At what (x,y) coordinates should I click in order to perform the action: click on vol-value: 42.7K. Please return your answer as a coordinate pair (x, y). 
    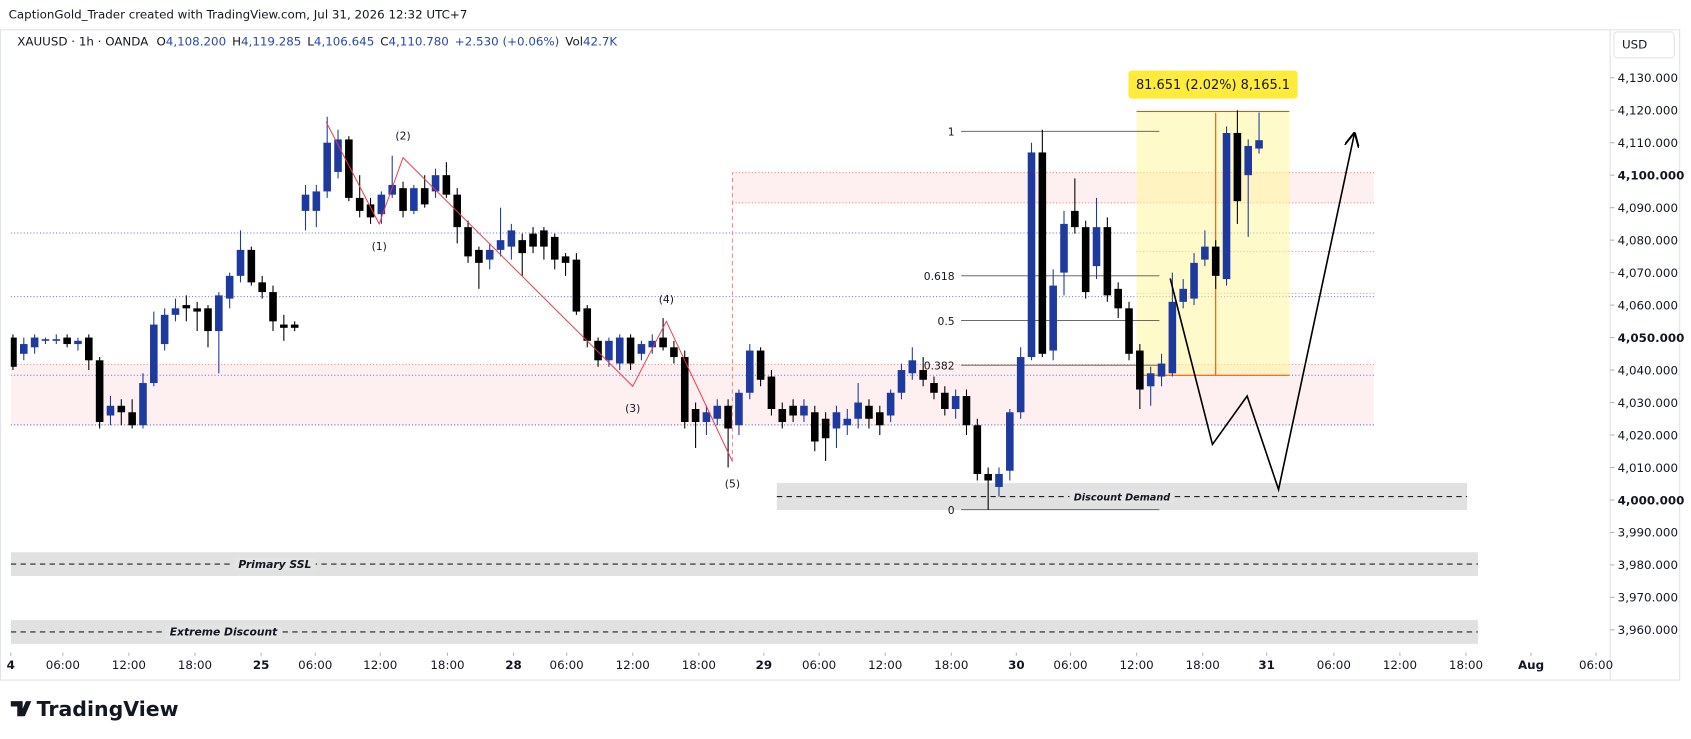
    Looking at the image, I should click on (600, 41).